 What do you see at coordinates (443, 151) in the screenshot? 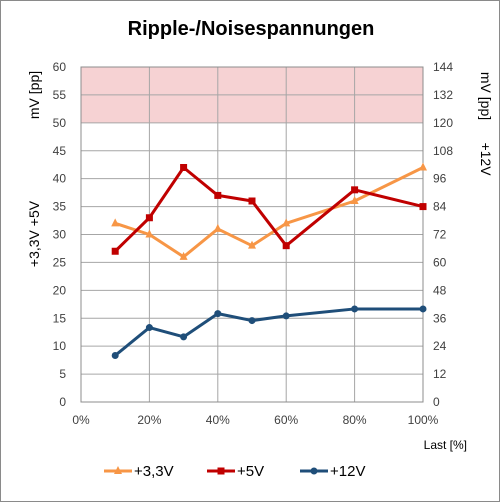
I see `y-right-tick-label: 108` at bounding box center [443, 151].